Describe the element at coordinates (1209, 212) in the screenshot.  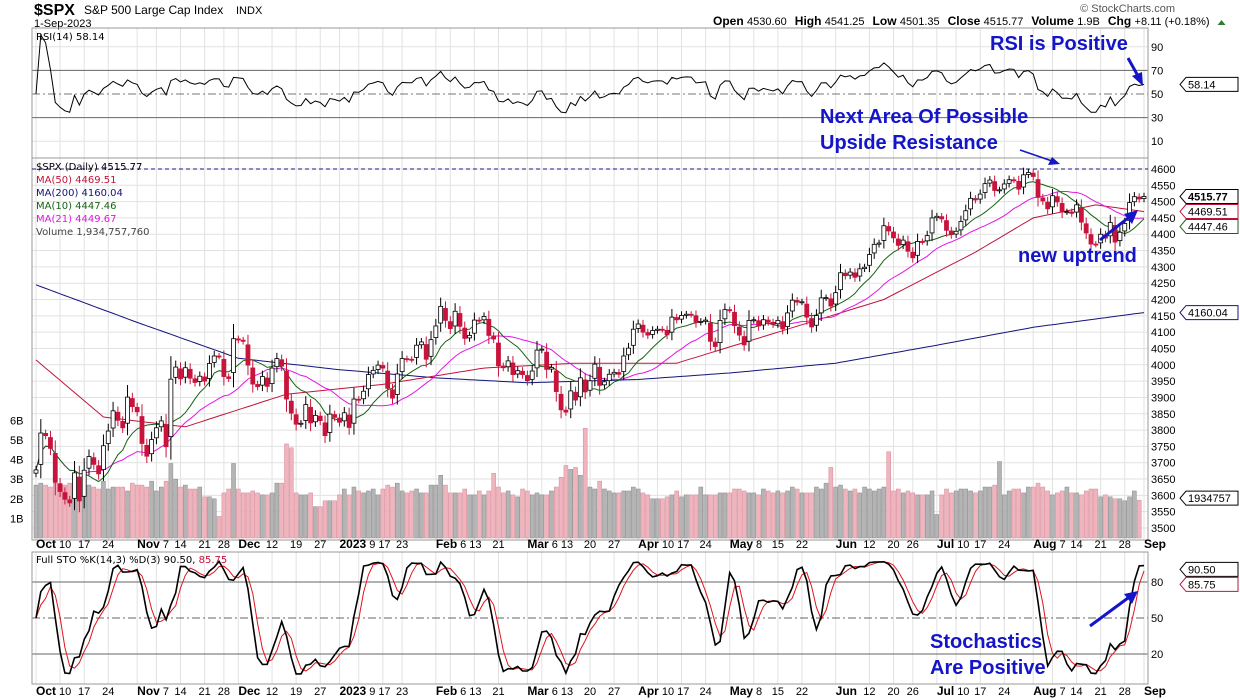
I see `ma50-value-box: 4469.51` at that location.